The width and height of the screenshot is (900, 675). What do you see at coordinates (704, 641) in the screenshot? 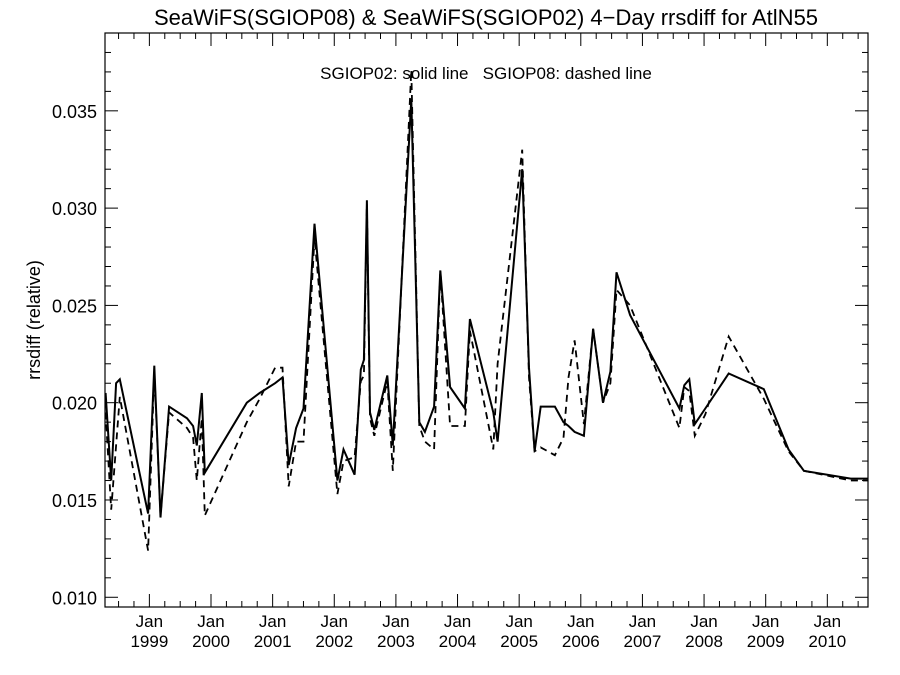
I see `x-tick-year-label: 2008` at bounding box center [704, 641].